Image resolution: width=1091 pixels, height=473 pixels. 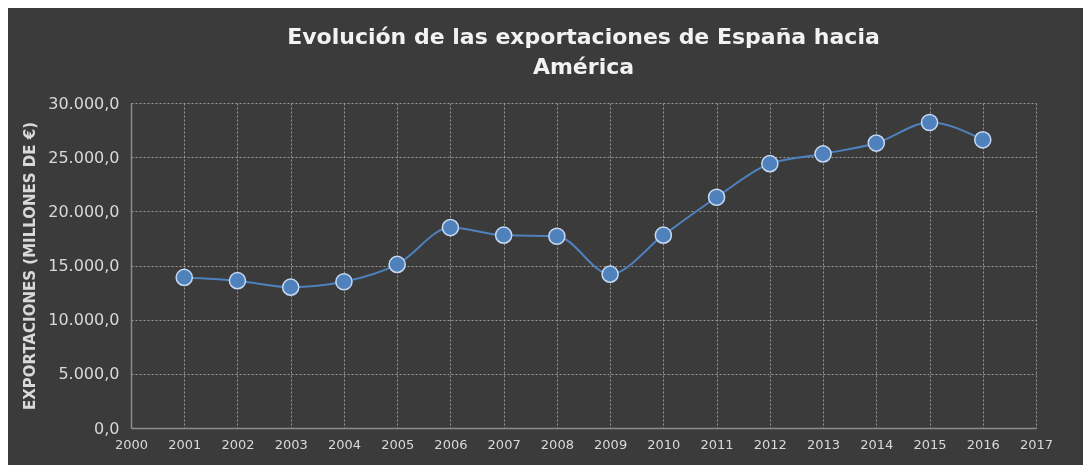 What do you see at coordinates (451, 444) in the screenshot?
I see `x-tick-label: 2006` at bounding box center [451, 444].